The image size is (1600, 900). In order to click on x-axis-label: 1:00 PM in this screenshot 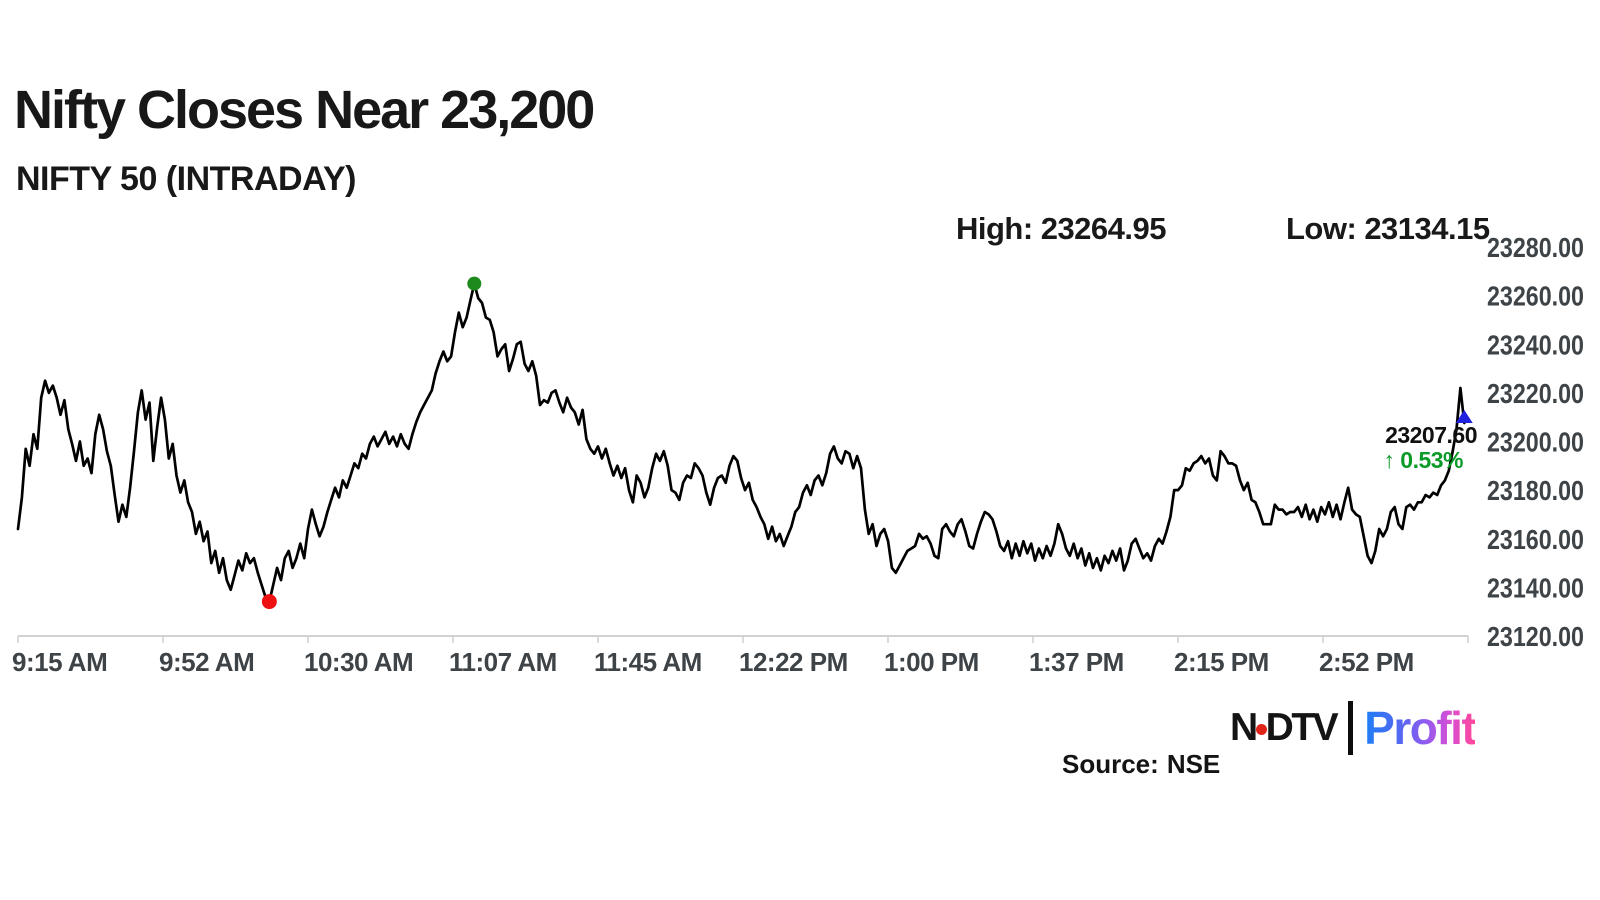, I will do `click(931, 662)`.